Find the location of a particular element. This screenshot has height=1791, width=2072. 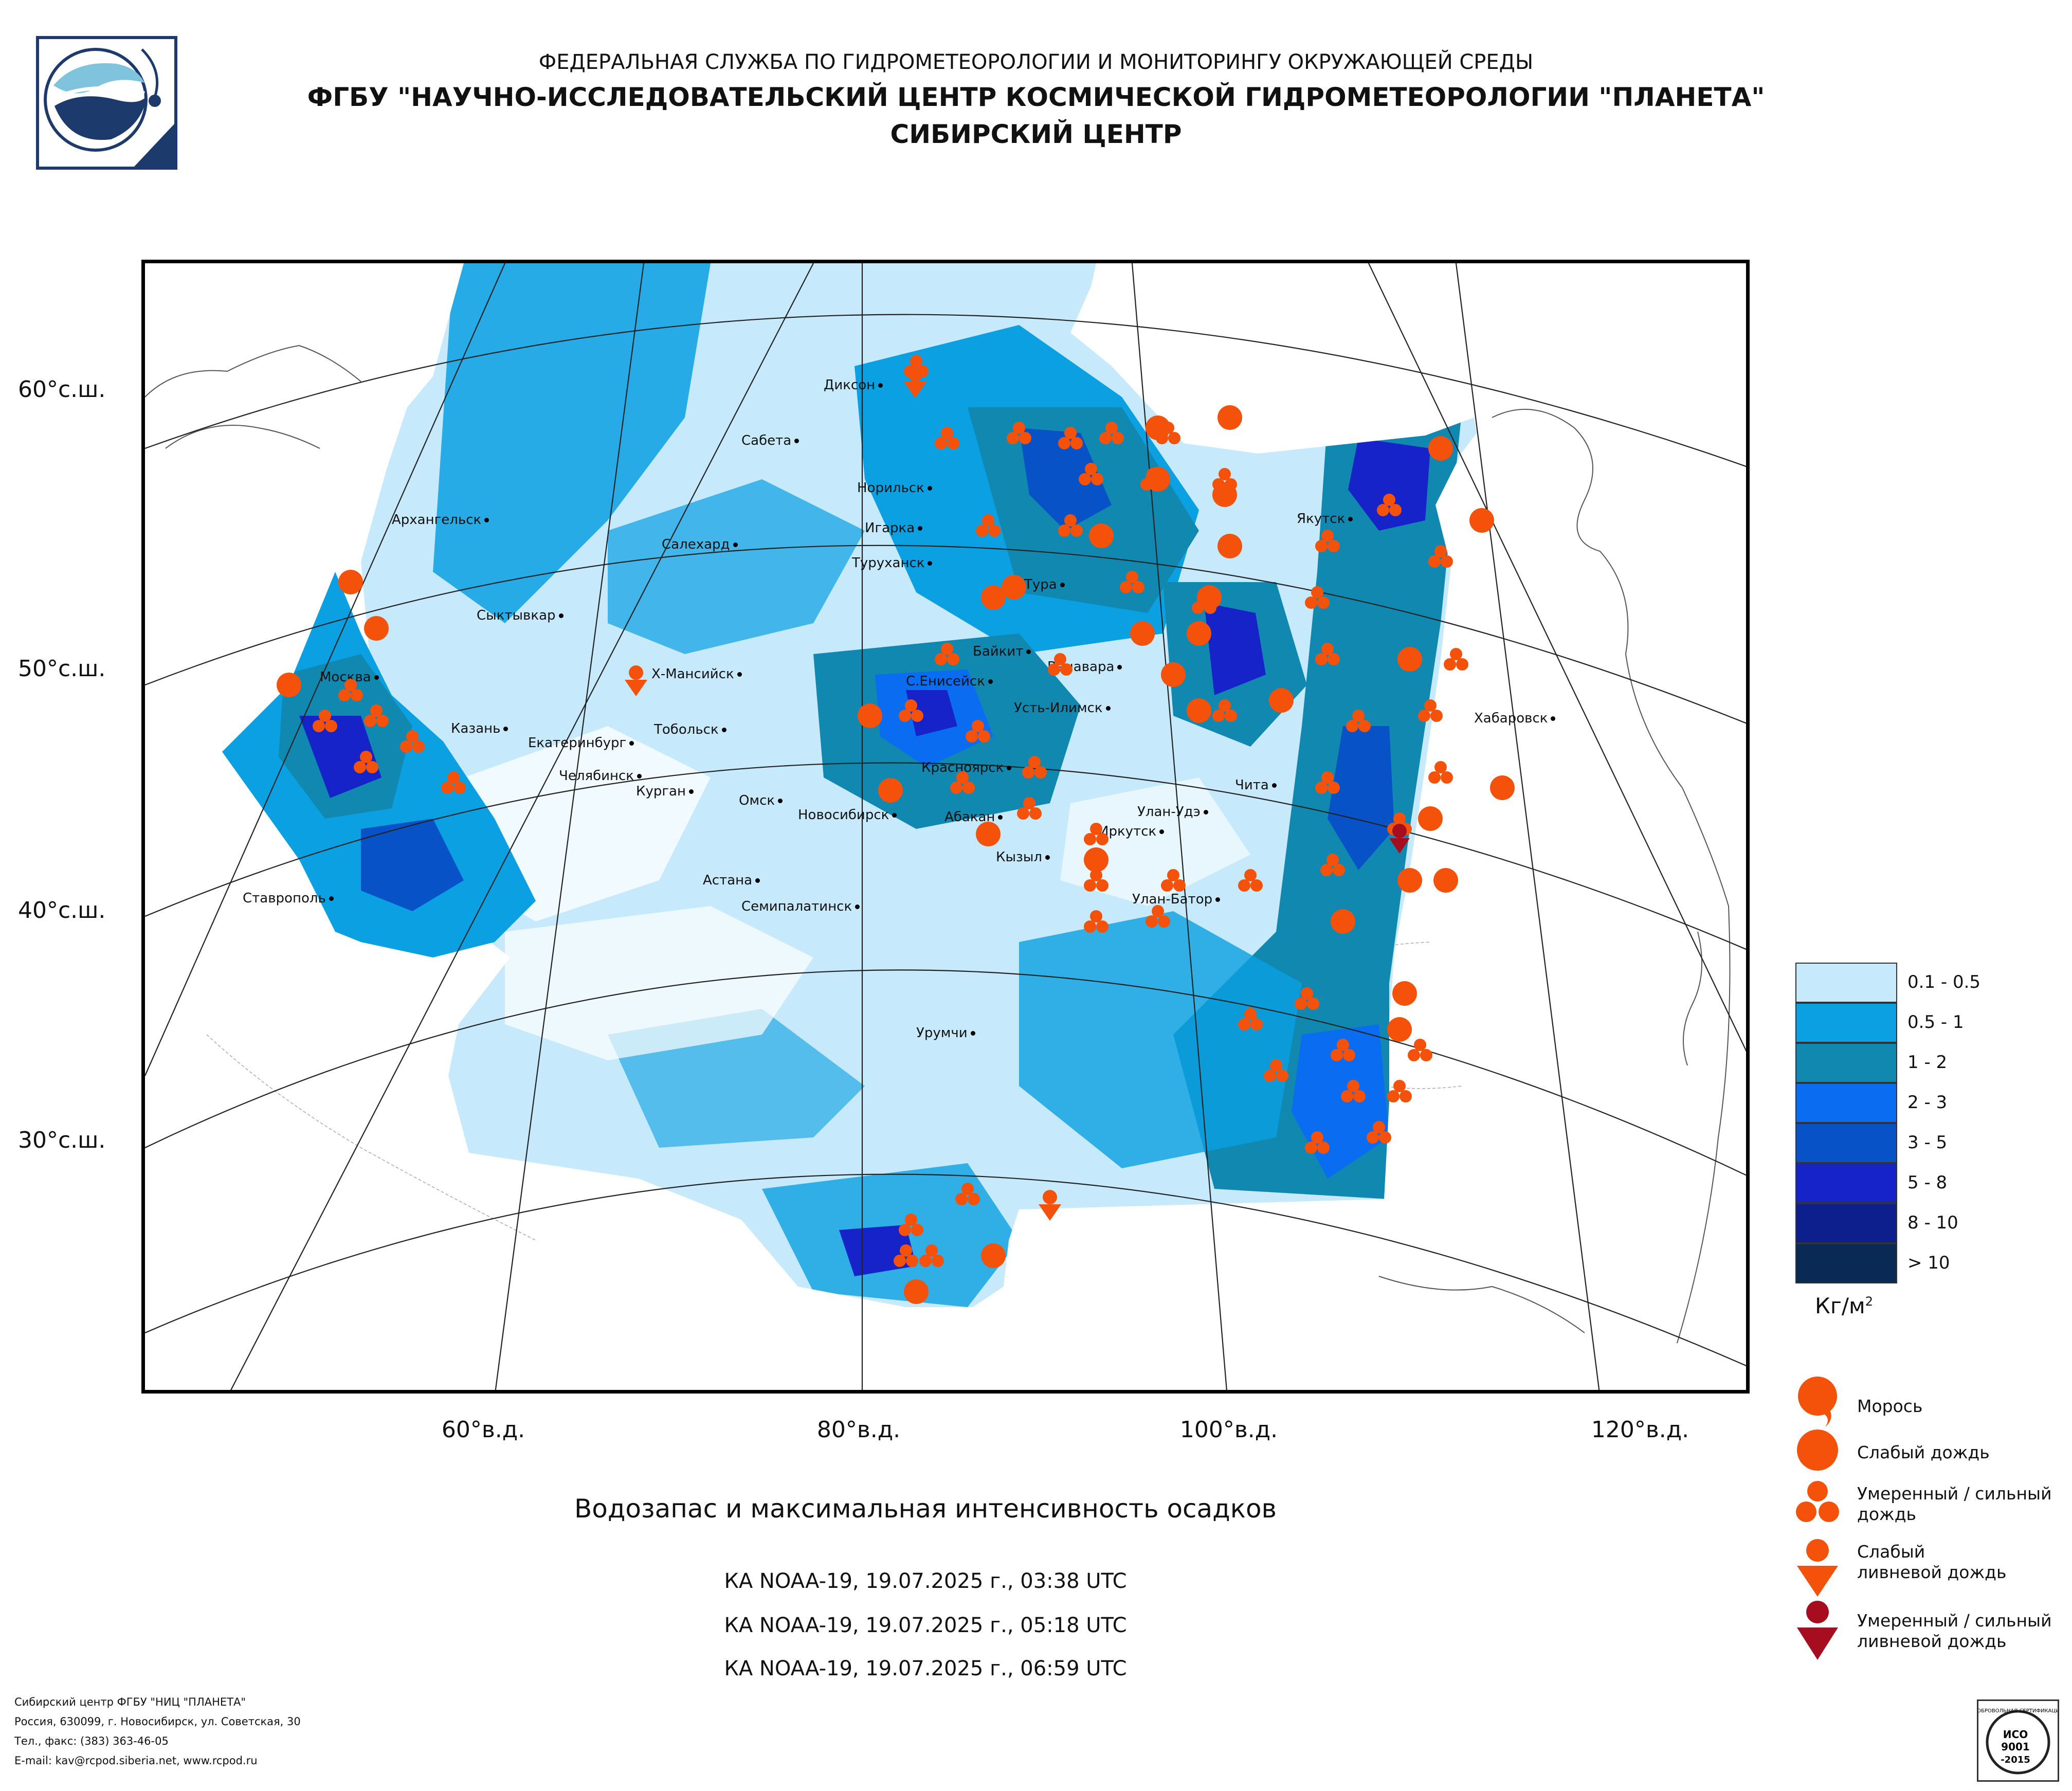

city-label: Улан-Удэ is located at coordinates (1174, 812).